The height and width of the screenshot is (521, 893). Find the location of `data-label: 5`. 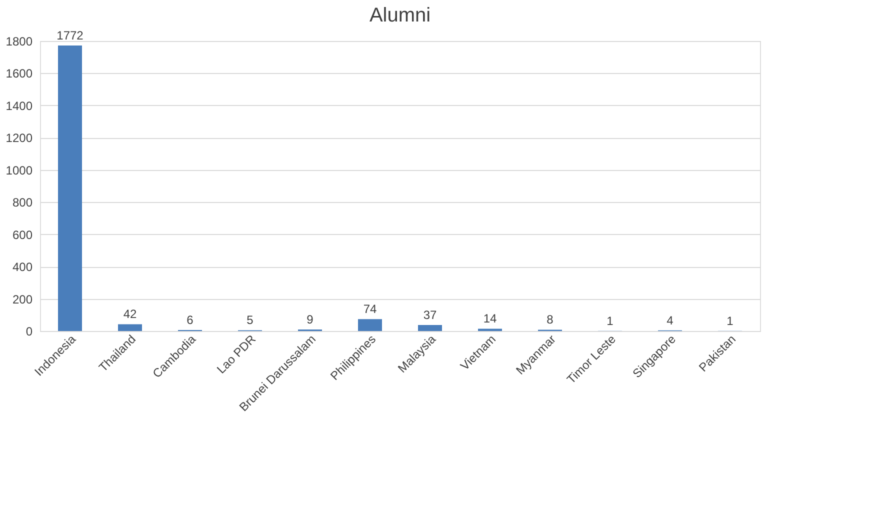

data-label: 5 is located at coordinates (250, 320).